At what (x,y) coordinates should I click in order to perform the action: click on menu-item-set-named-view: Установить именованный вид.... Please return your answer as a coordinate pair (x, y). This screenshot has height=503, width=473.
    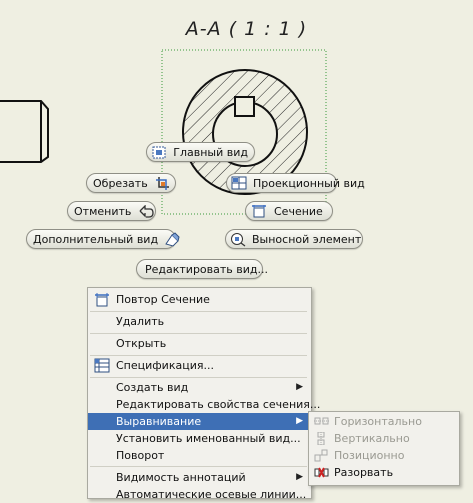
    Looking at the image, I should click on (198, 438).